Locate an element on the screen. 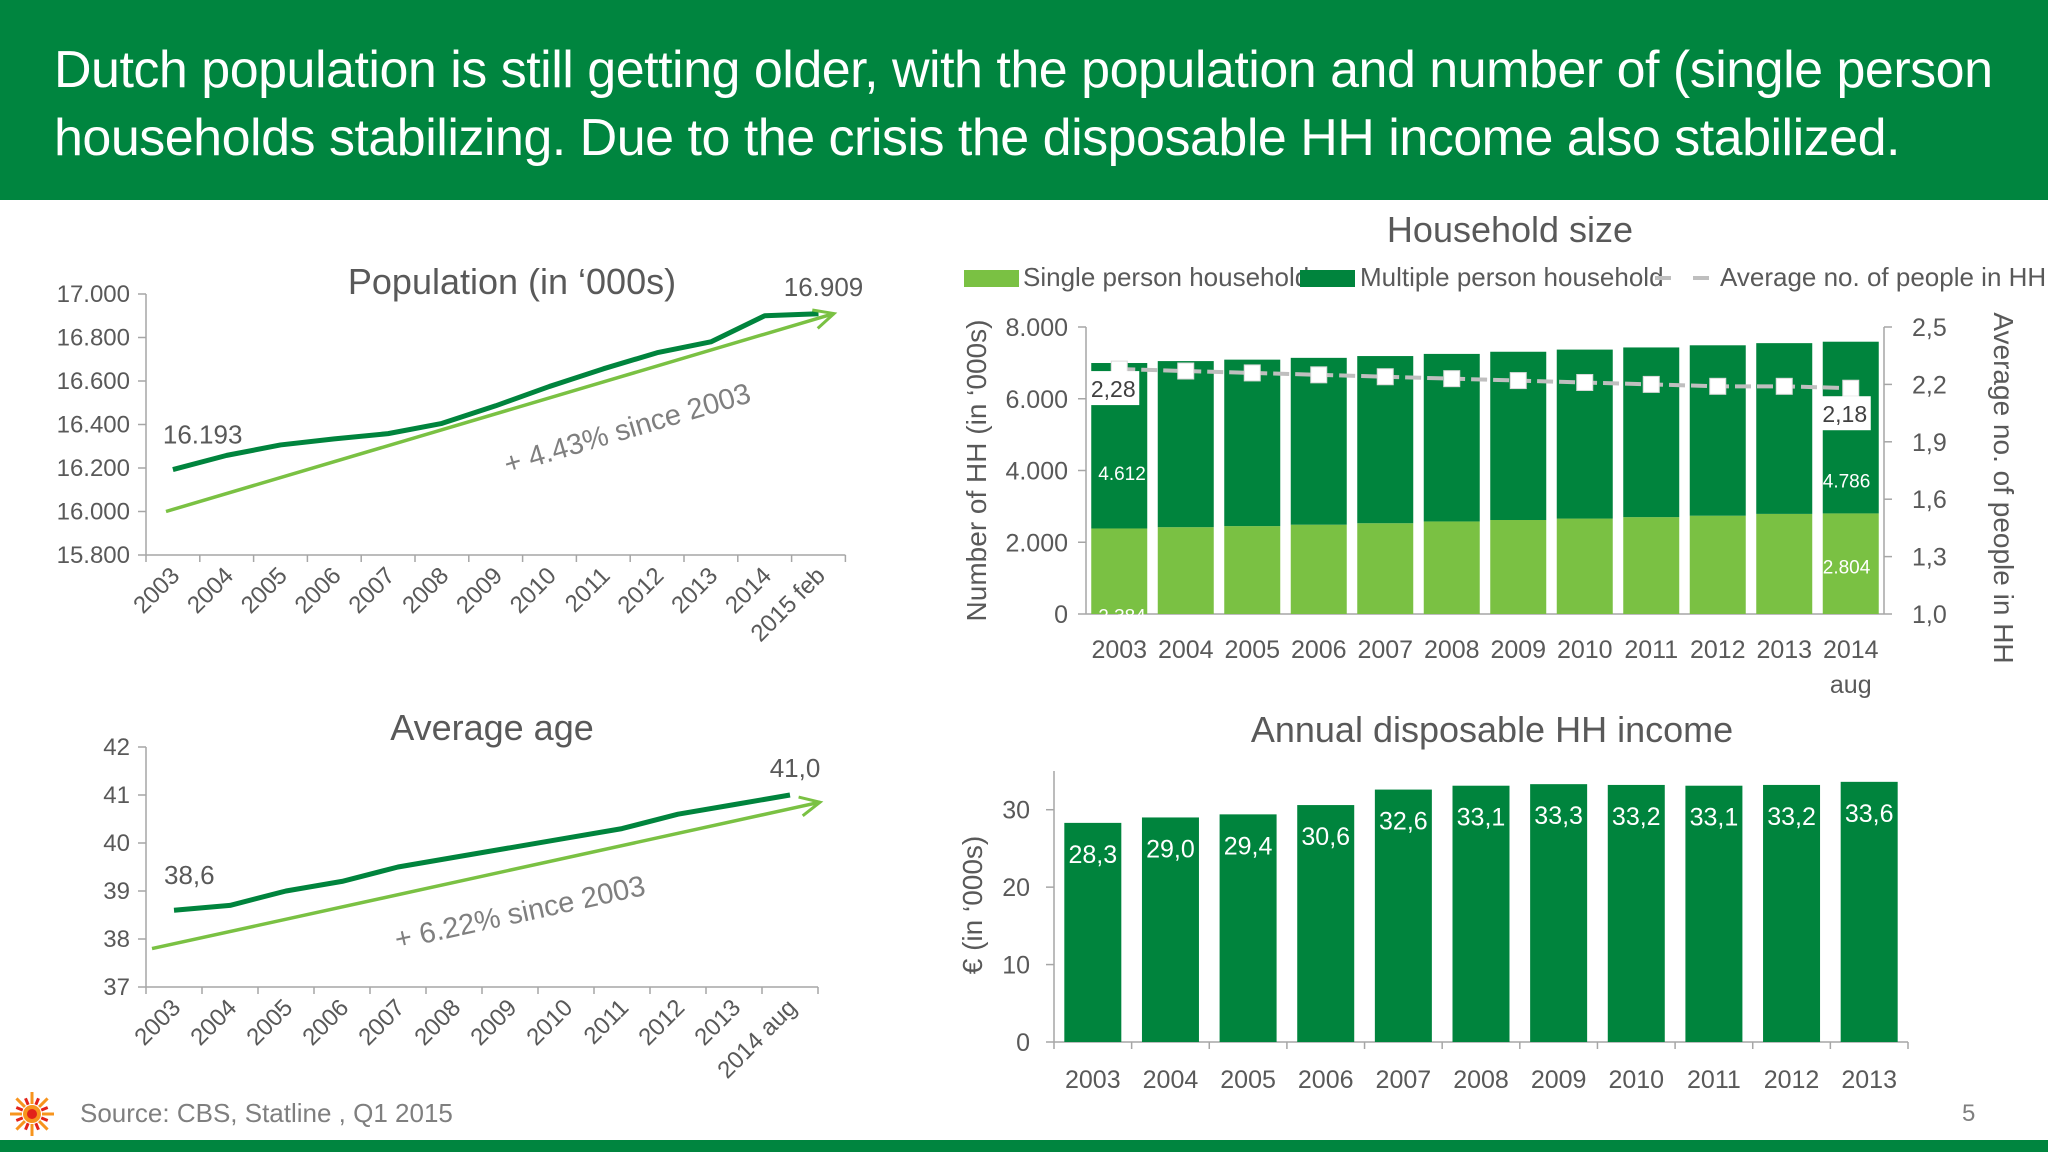 The image size is (2048, 1152). y-tick-label: 16.400 is located at coordinates (93, 425).